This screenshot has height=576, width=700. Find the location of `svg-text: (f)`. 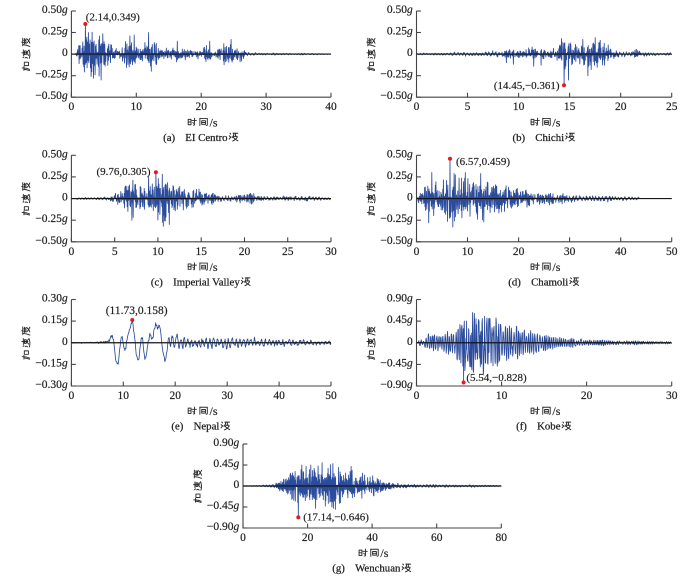

svg-text: (f) is located at coordinates (521, 427).